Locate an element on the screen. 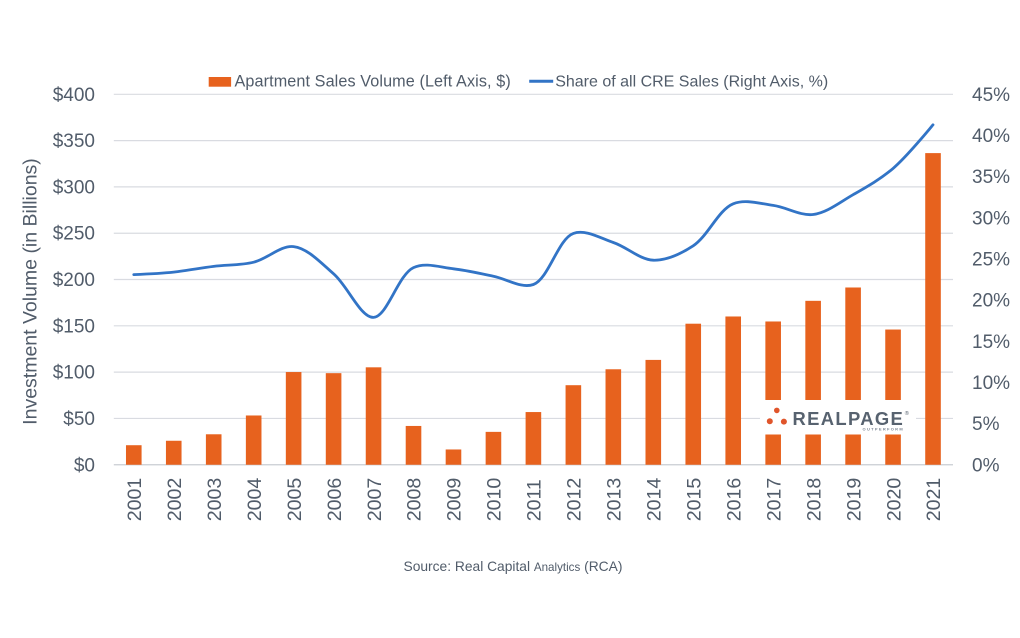 Image resolution: width=1020 pixels, height=638 pixels. svg-text: 2002 is located at coordinates (175, 500).